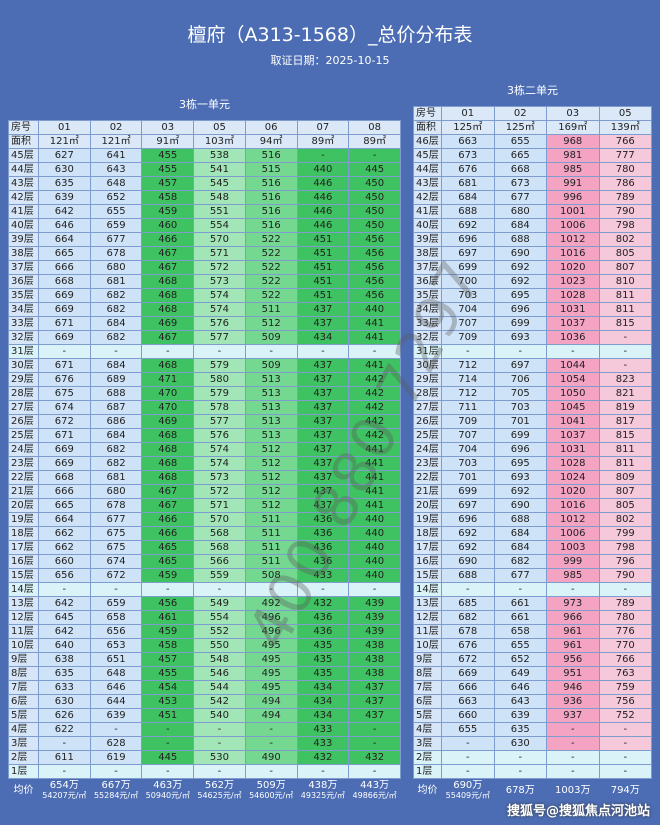  I want to click on floor-row: 37层 666 680 467 572 522 451 456, so click(204, 267).